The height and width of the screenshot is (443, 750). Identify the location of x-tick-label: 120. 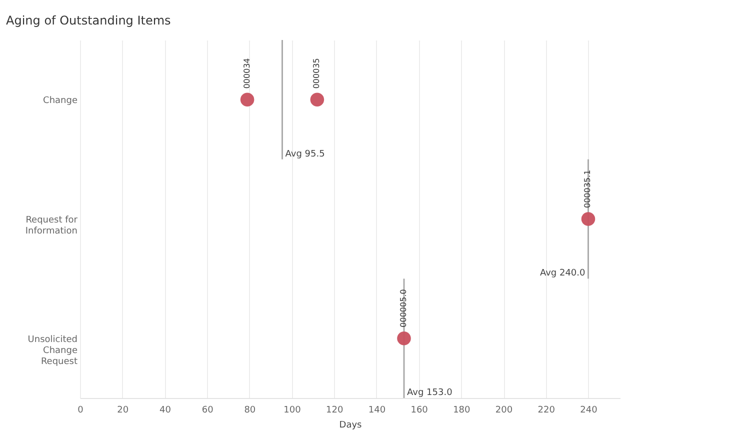
(335, 411).